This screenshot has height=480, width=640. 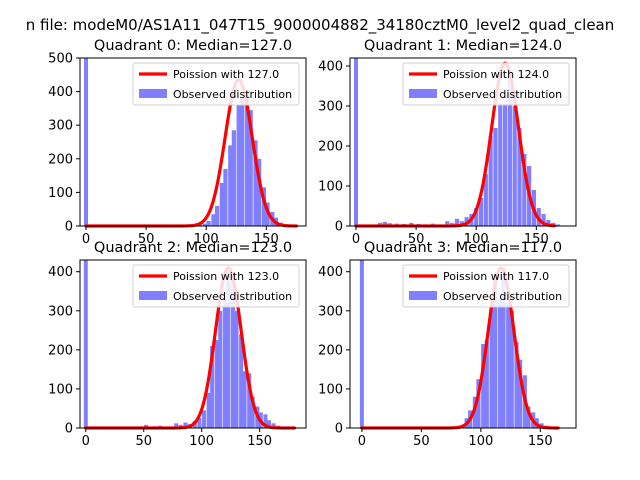 I want to click on legend: Poission with 124.0 Observed distribution, so click(x=486, y=84).